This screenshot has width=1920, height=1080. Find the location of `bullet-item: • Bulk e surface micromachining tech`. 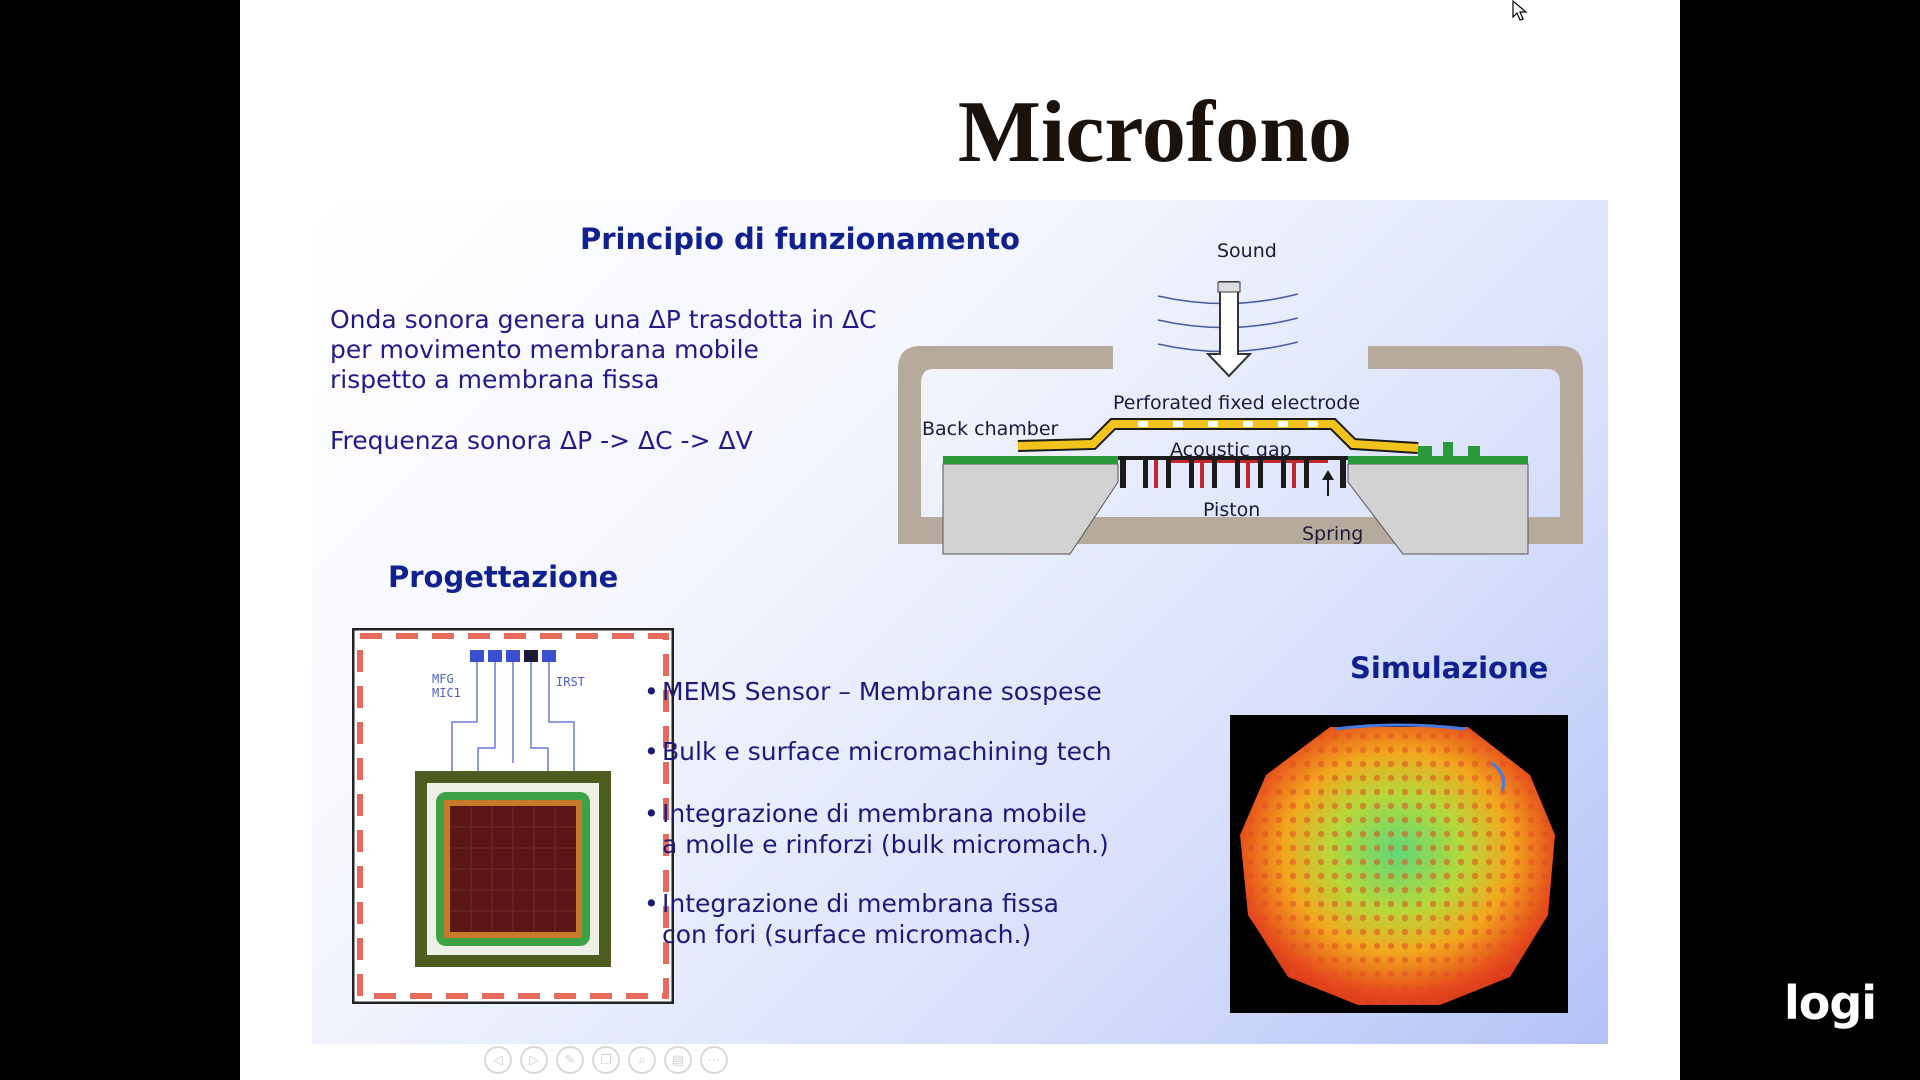

bullet-item: • Bulk e surface micromachining tech is located at coordinates (878, 751).